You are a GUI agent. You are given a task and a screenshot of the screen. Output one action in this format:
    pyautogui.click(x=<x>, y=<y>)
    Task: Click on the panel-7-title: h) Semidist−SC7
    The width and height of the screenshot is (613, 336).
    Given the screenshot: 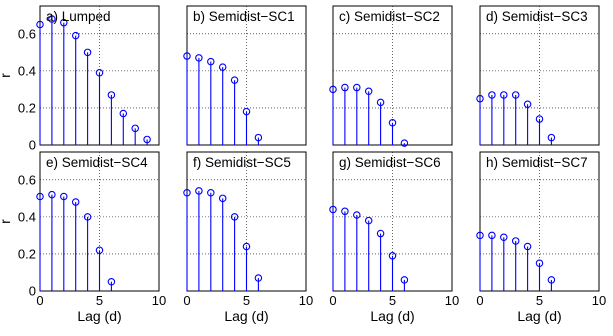 What is the action you would take?
    pyautogui.click(x=537, y=162)
    